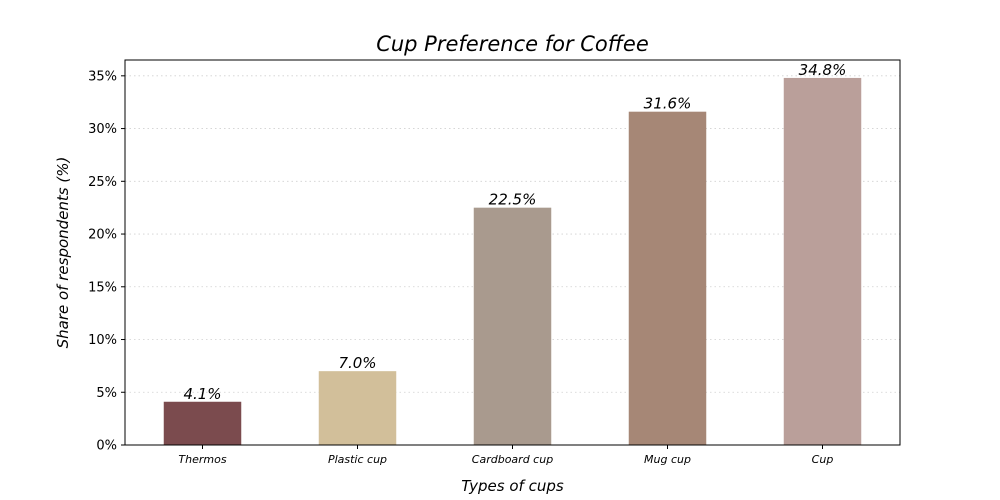  Describe the element at coordinates (822, 261) in the screenshot. I see `bar-cup` at that location.